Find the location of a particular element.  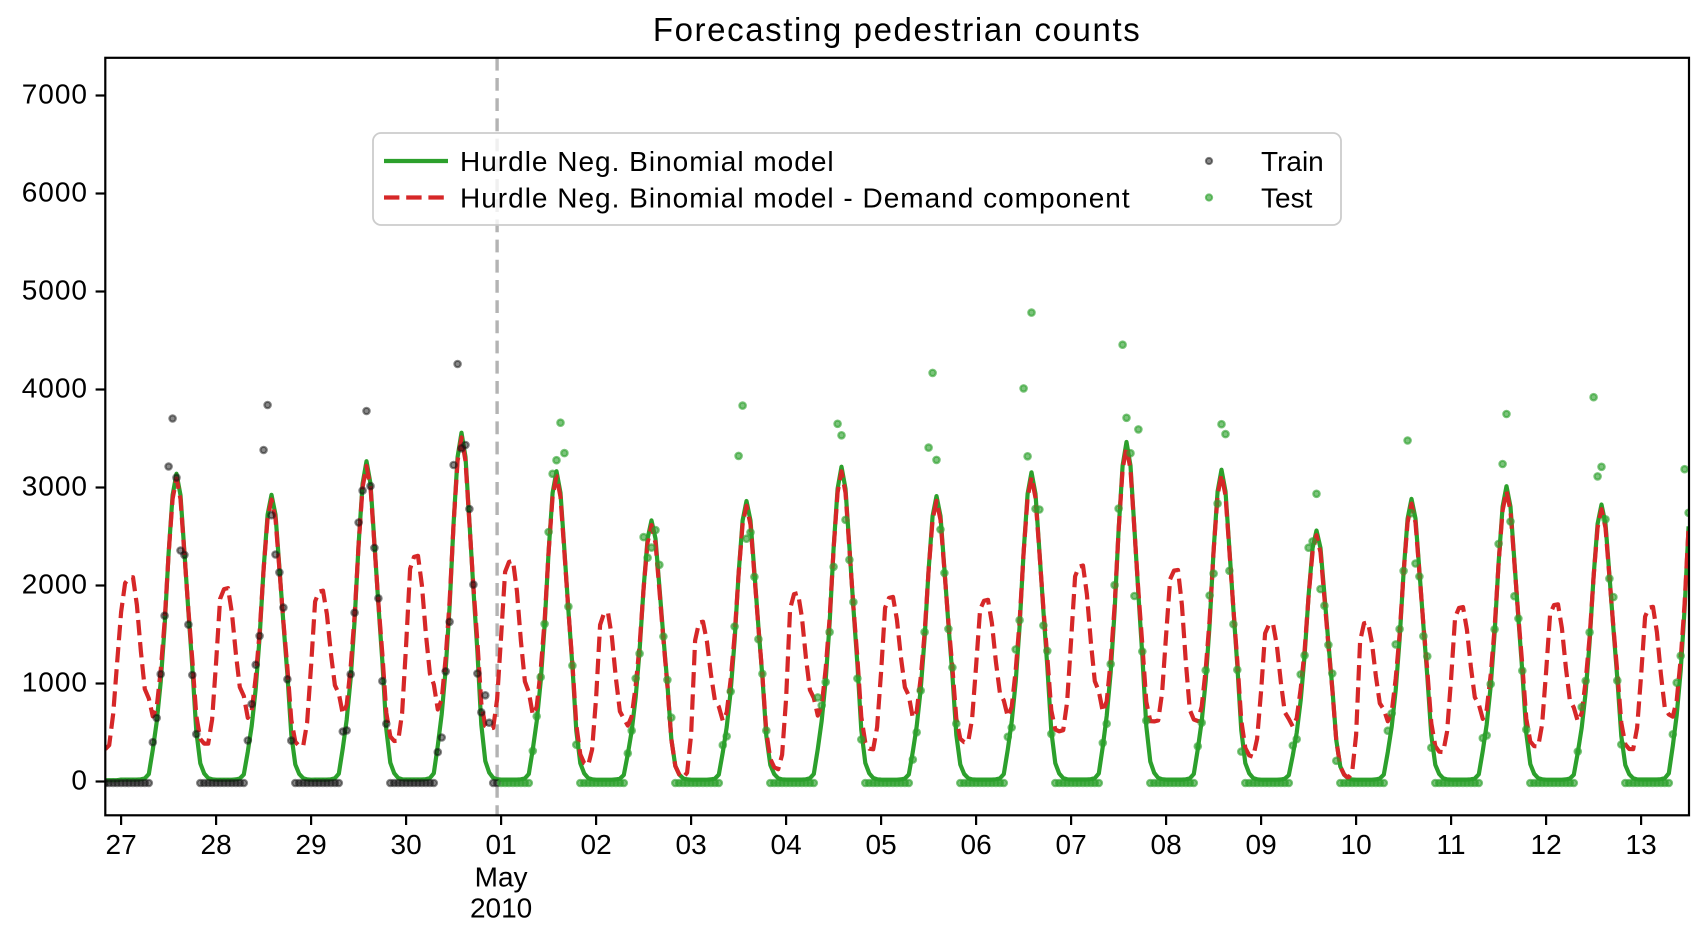

svg-text: 05 is located at coordinates (881, 844).